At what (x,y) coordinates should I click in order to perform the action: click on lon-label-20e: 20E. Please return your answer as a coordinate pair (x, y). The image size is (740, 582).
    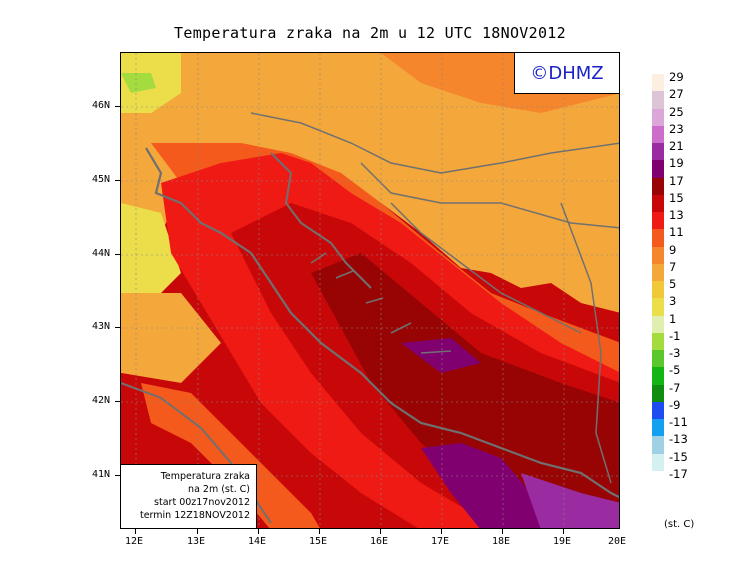
    Looking at the image, I should click on (617, 541).